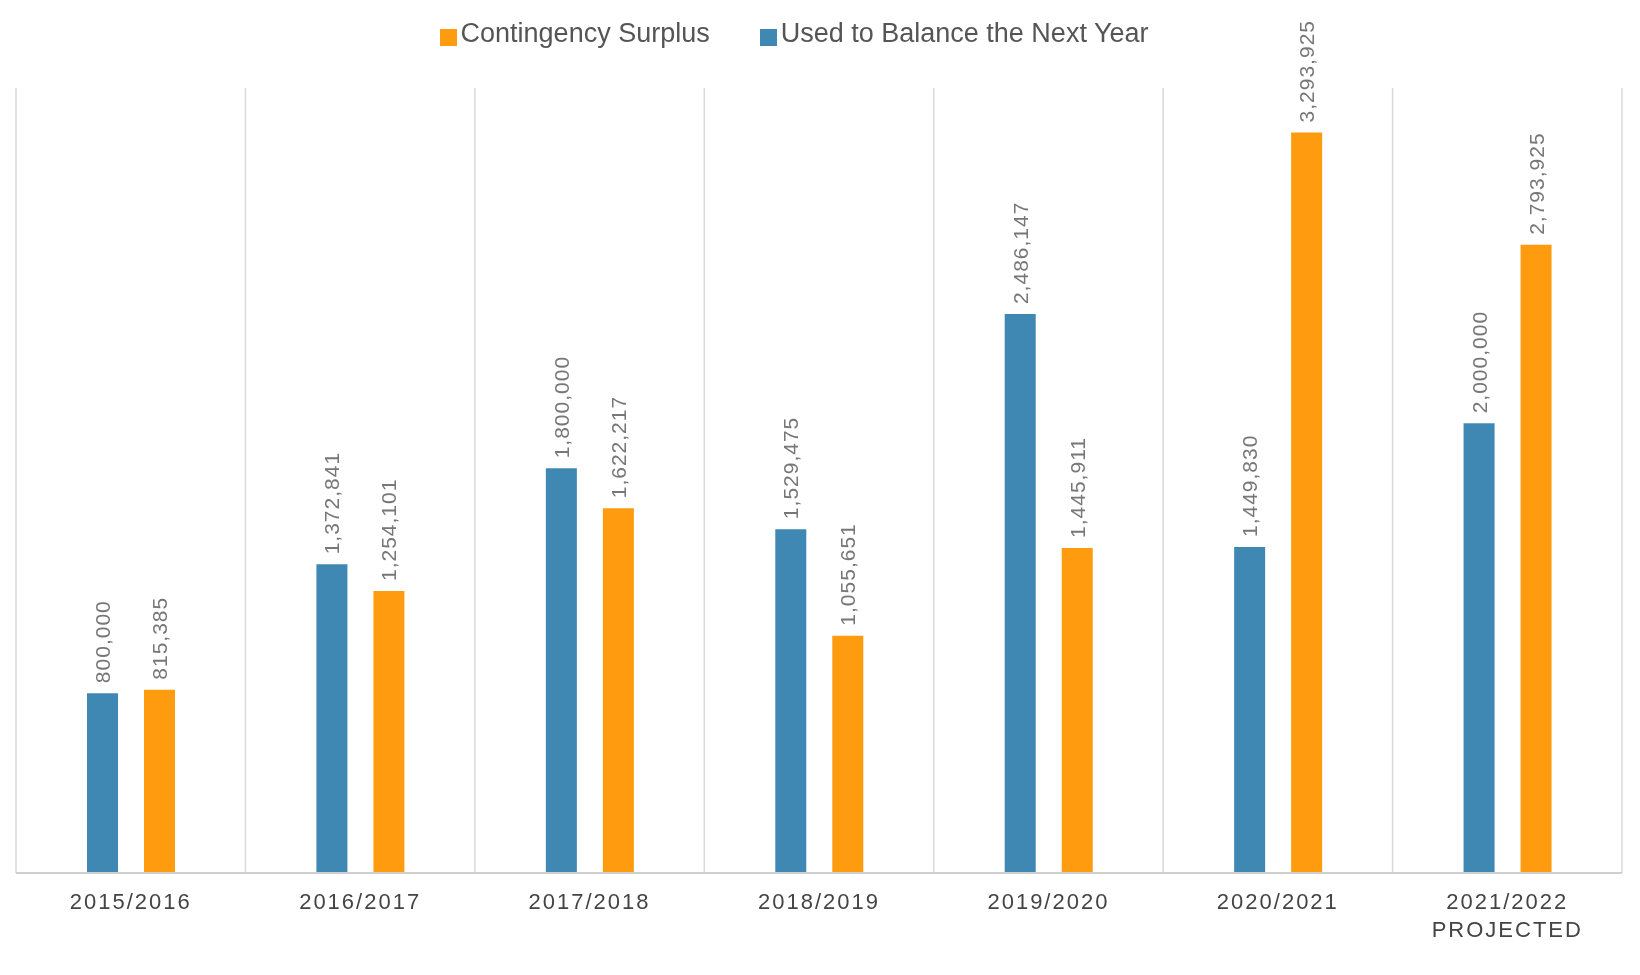 Image resolution: width=1640 pixels, height=975 pixels. Describe the element at coordinates (589, 901) in the screenshot. I see `x-tick-label: 2017/2018` at that location.